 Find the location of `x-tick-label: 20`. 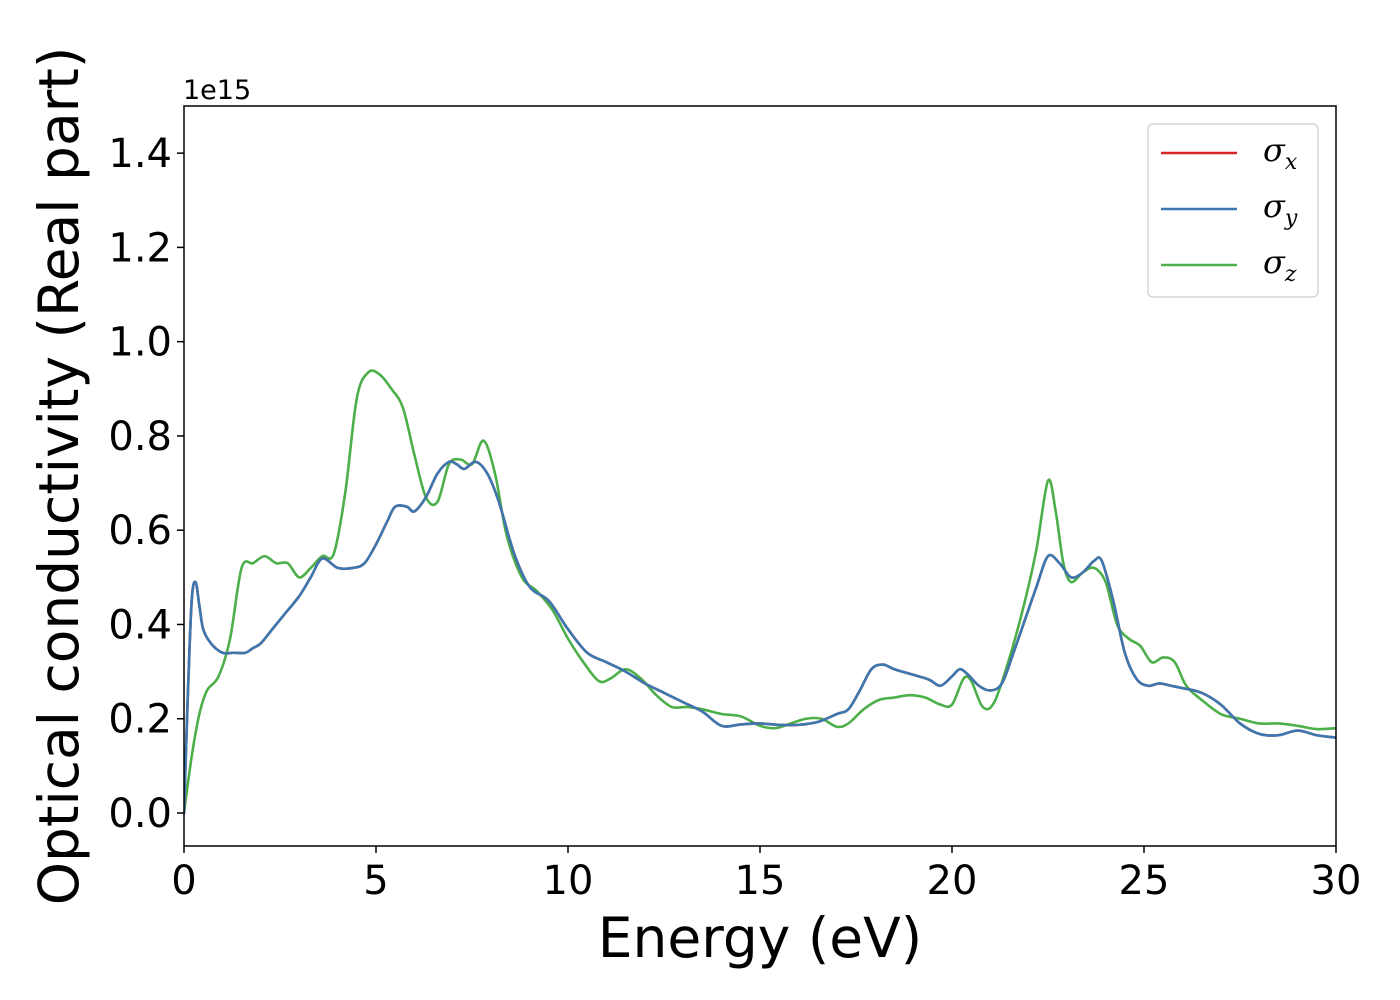

x-tick-label: 20 is located at coordinates (952, 881).